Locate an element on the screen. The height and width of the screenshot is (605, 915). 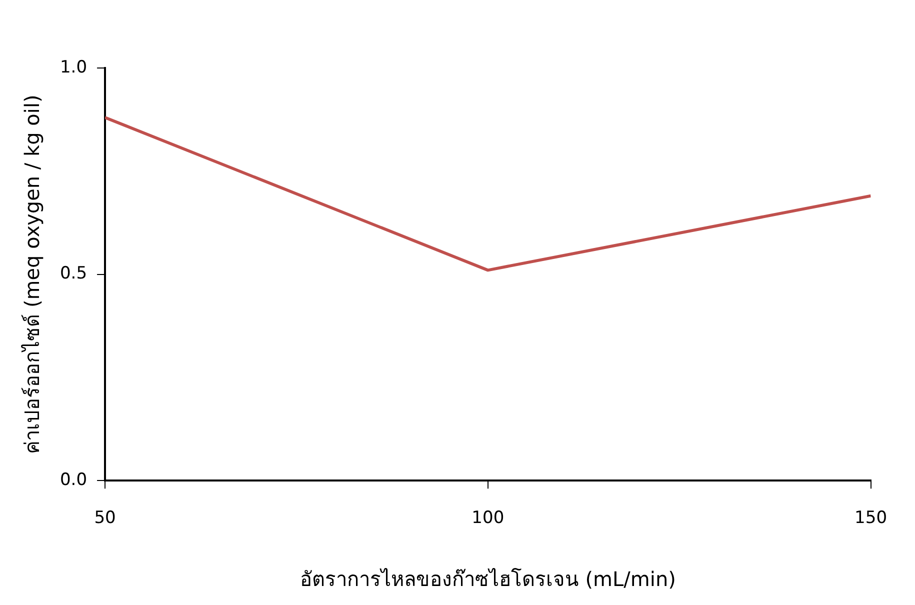
y-tick-label: 0.0 is located at coordinates (74, 480).